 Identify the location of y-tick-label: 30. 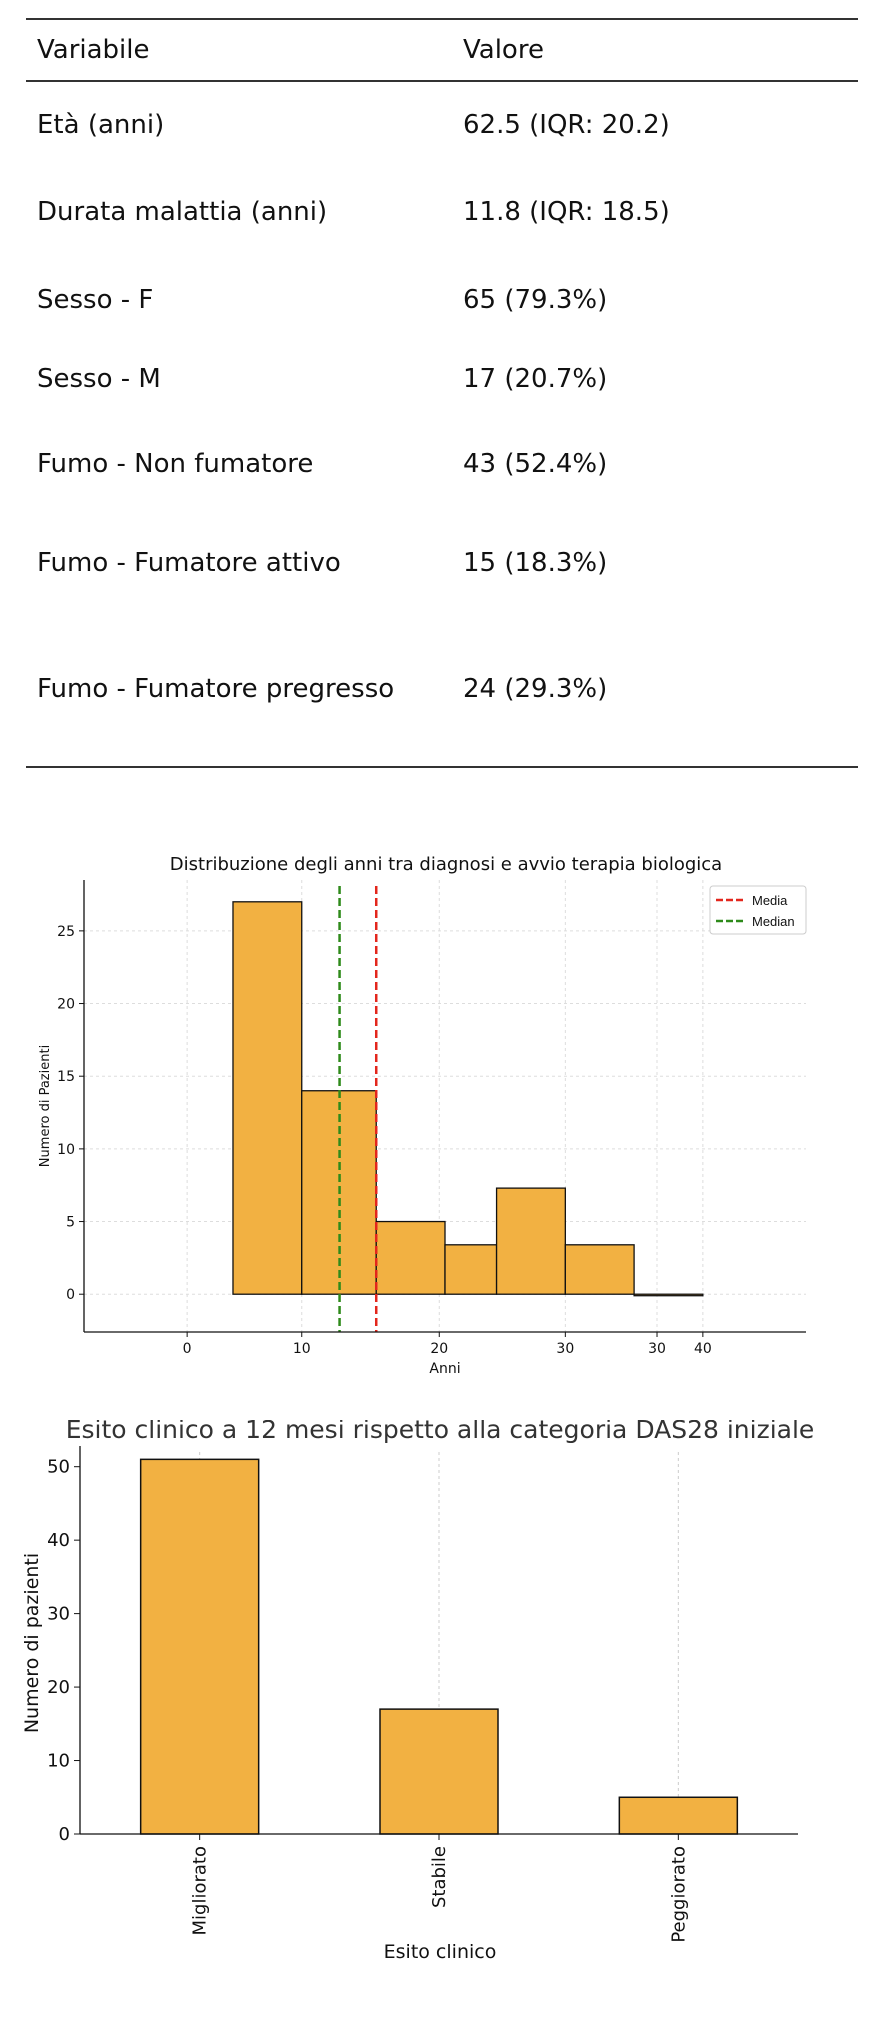
(58, 1614).